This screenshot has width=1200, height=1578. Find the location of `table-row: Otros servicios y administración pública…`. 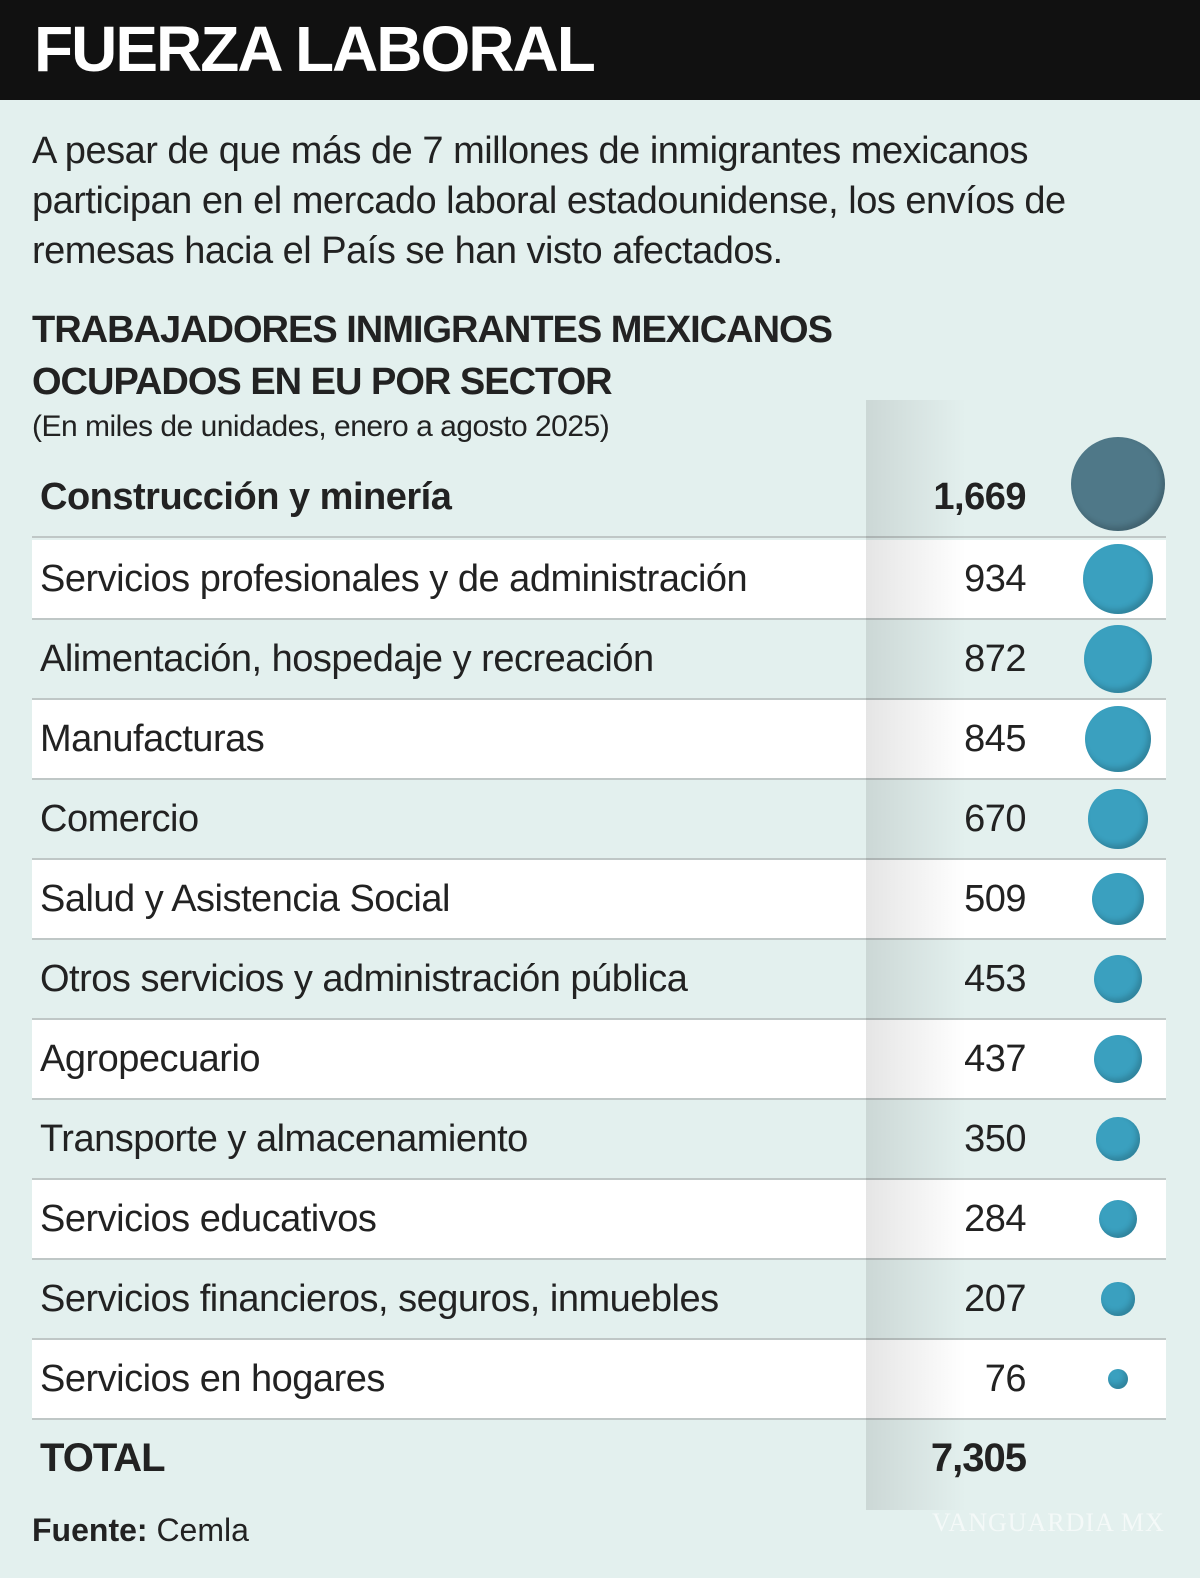

table-row: Otros servicios y administración pública… is located at coordinates (599, 980).